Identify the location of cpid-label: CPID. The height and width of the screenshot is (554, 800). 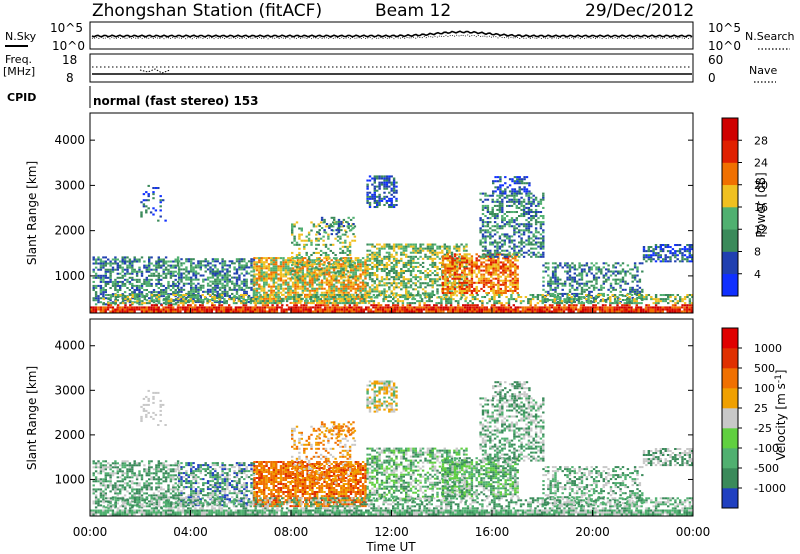
(21, 97).